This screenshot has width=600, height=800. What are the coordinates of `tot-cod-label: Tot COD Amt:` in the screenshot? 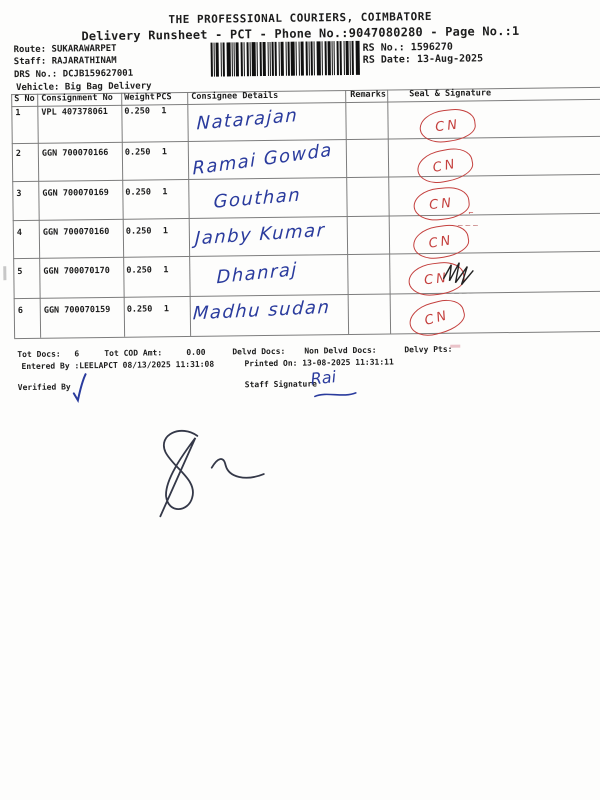 It's located at (133, 353).